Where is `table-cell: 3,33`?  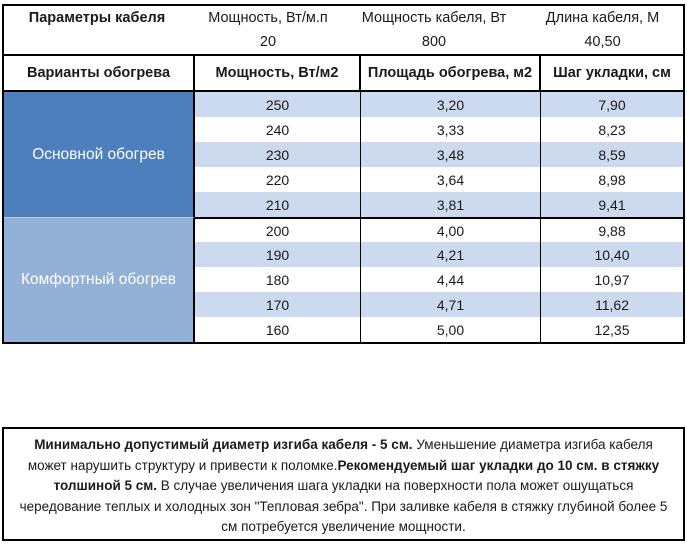 table-cell: 3,33 is located at coordinates (451, 129).